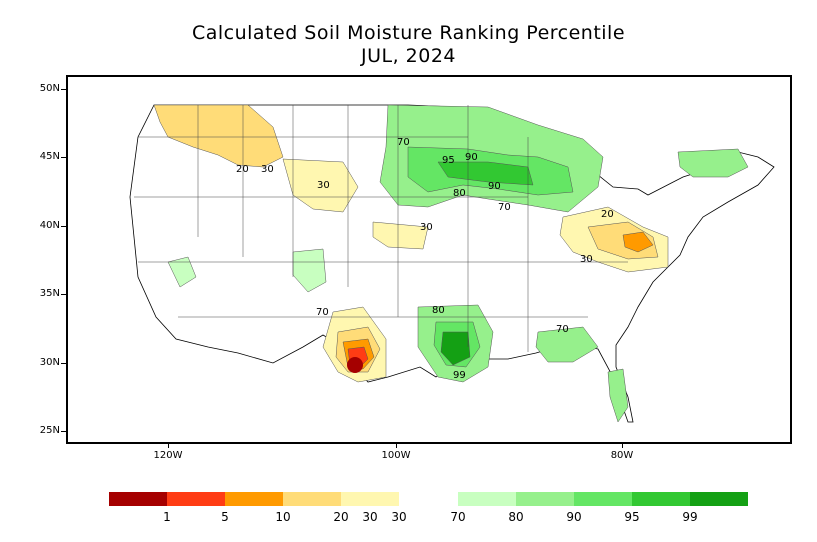 The height and width of the screenshot is (542, 817). I want to click on dry-region-northwest, so click(218, 136).